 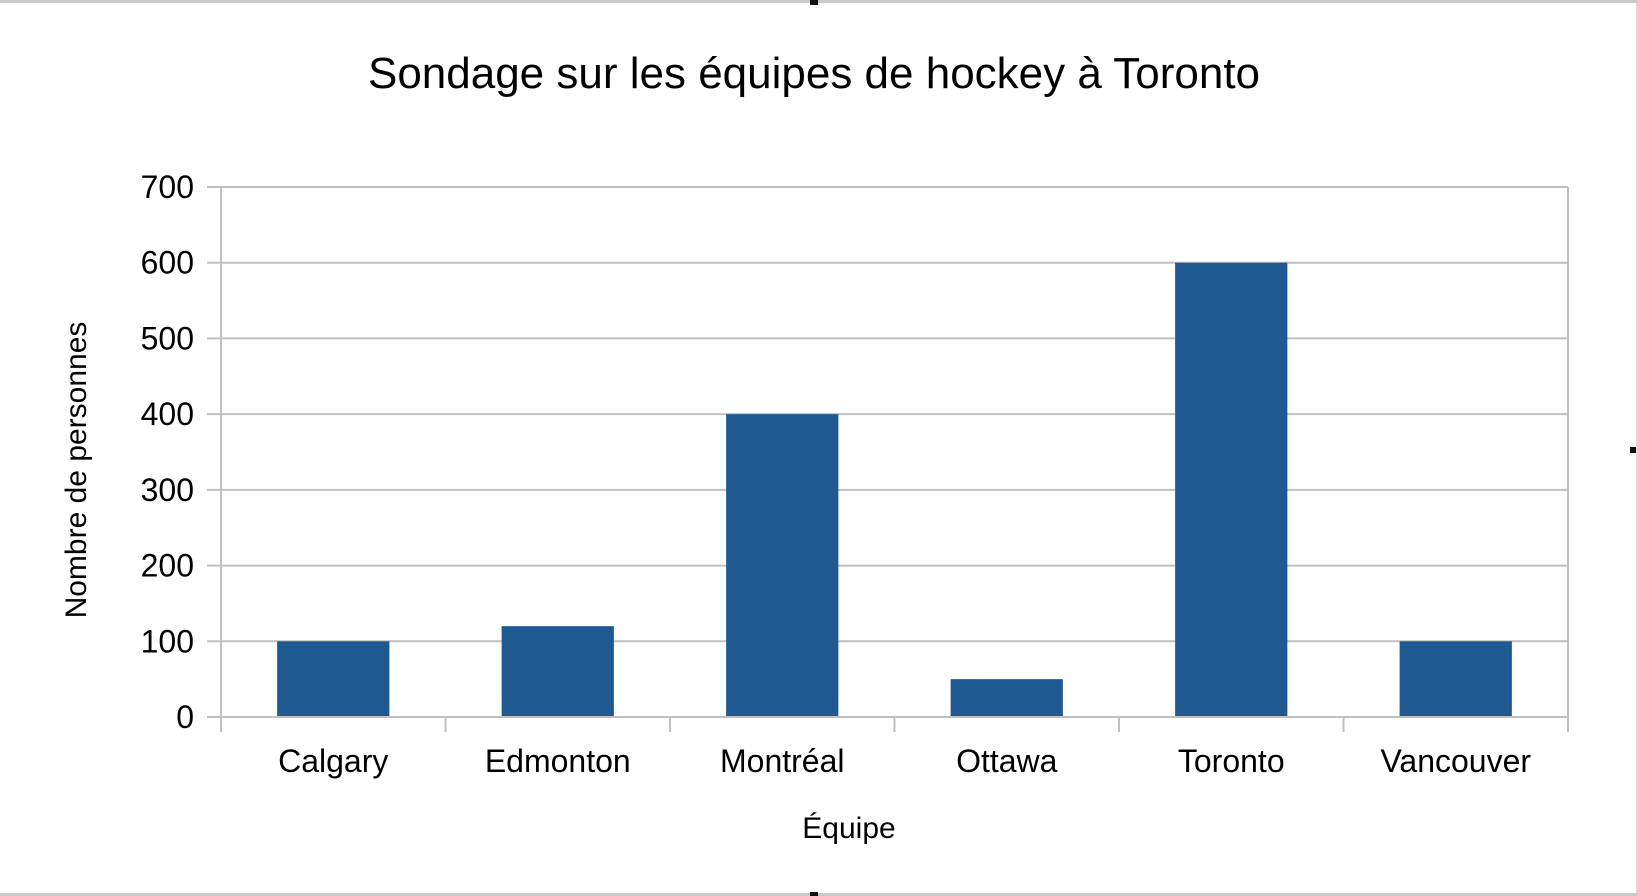 I want to click on x-axis-label: Équipe, so click(x=848, y=828).